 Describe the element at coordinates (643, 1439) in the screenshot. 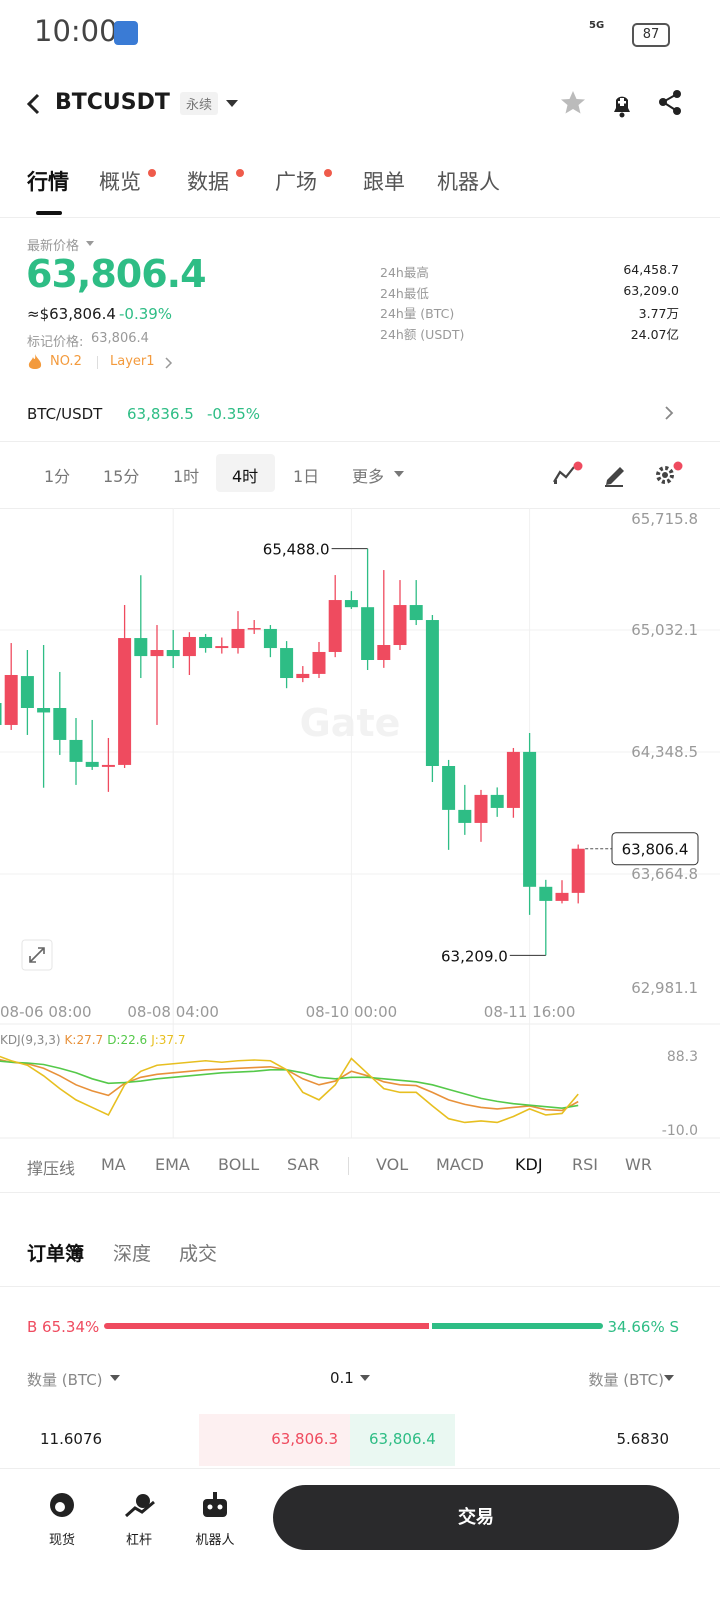

I see `ask-size: 5.6830` at that location.